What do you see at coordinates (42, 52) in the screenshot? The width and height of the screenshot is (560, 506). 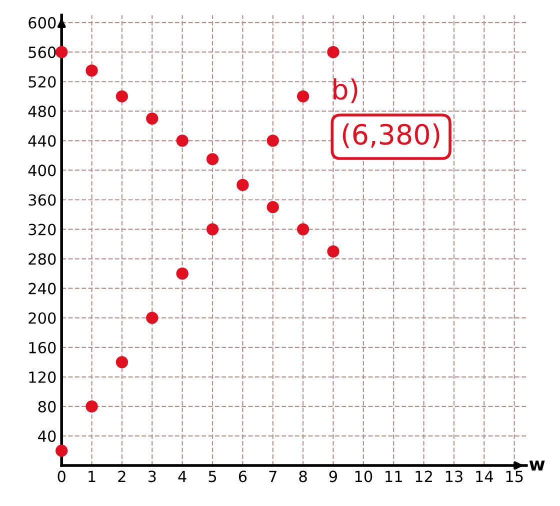 I see `y-tick-label: 560` at bounding box center [42, 52].